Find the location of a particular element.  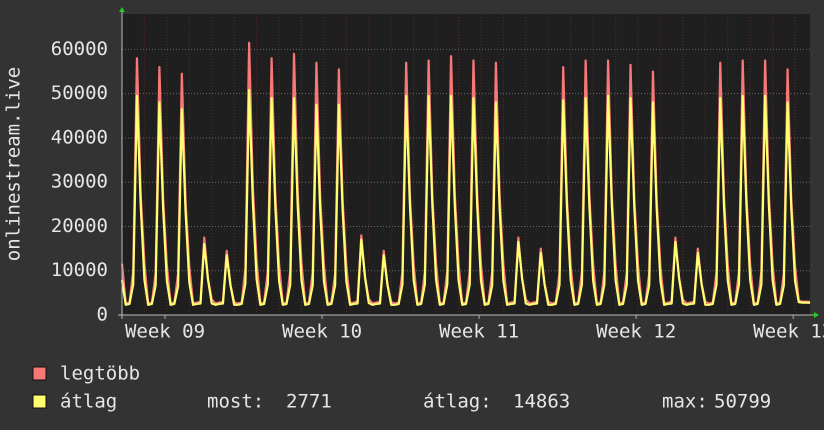

y-axis-label: onlinestream.live is located at coordinates (14, 164).